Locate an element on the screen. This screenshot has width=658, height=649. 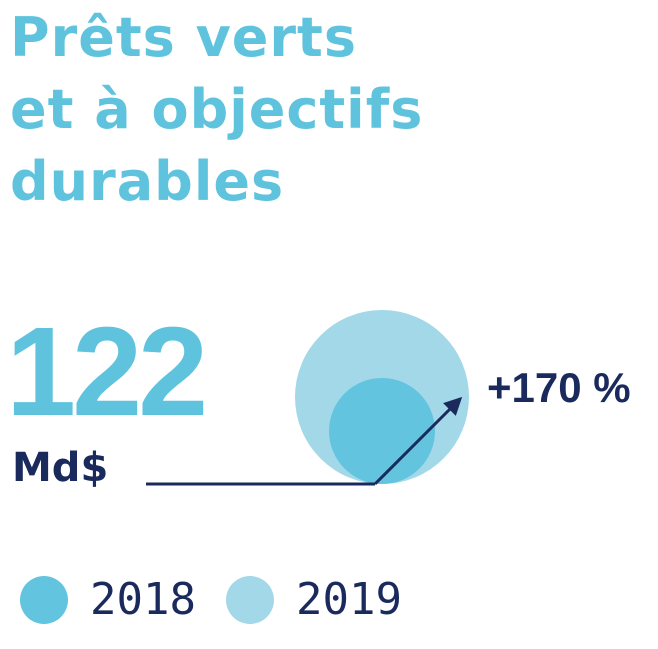
legend-item-2018: 2018 is located at coordinates (108, 600).